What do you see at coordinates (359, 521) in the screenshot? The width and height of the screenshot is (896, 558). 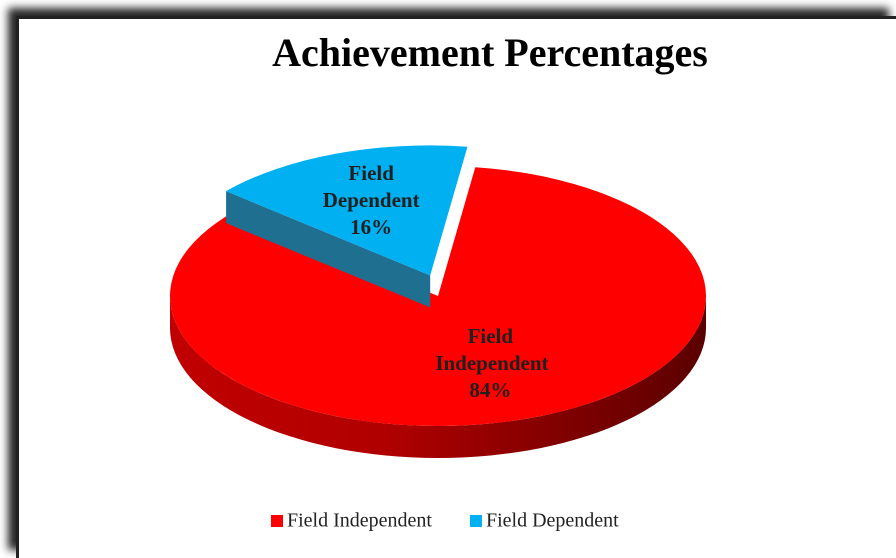 I see `legend-label: Field Independent` at bounding box center [359, 521].